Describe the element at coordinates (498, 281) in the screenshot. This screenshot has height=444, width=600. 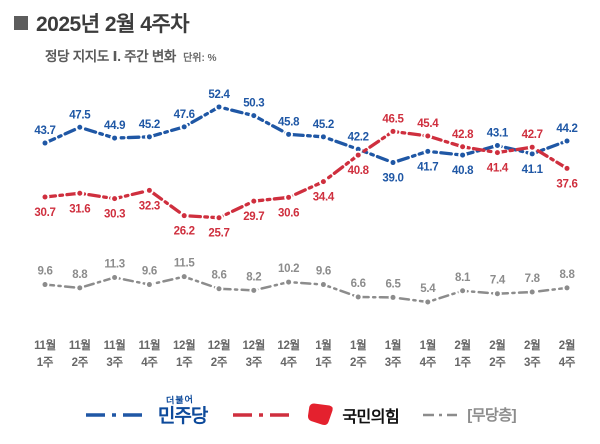
I see `data-label-2: 7.4` at that location.